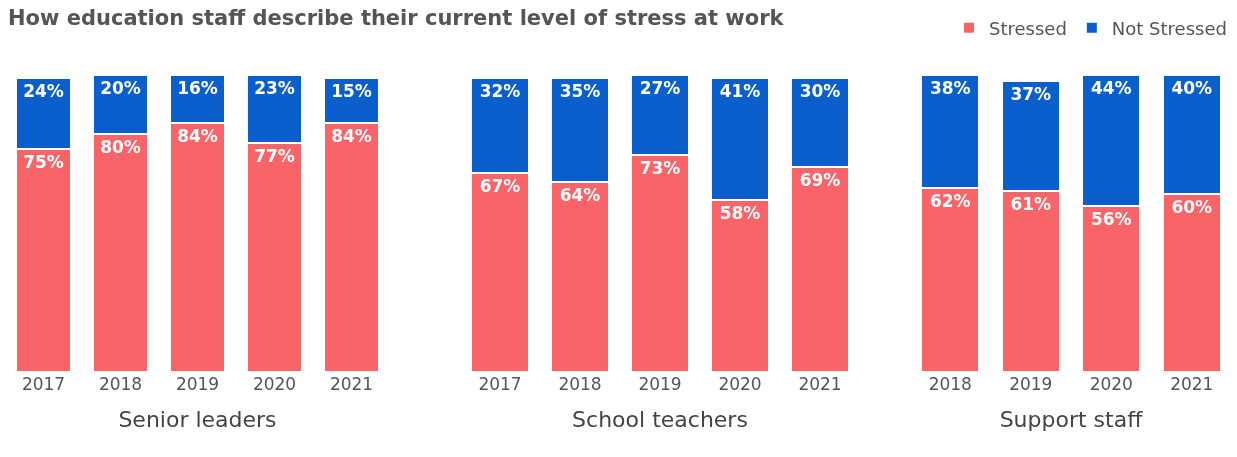  Describe the element at coordinates (1192, 88) in the screenshot. I see `data-label: 40%` at that location.